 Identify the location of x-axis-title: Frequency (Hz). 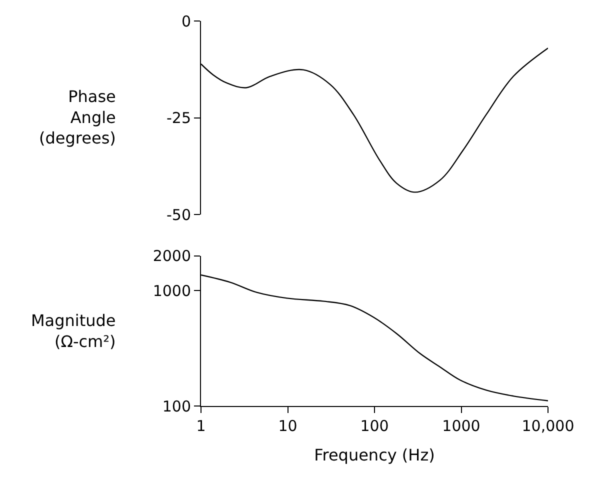
(374, 455).